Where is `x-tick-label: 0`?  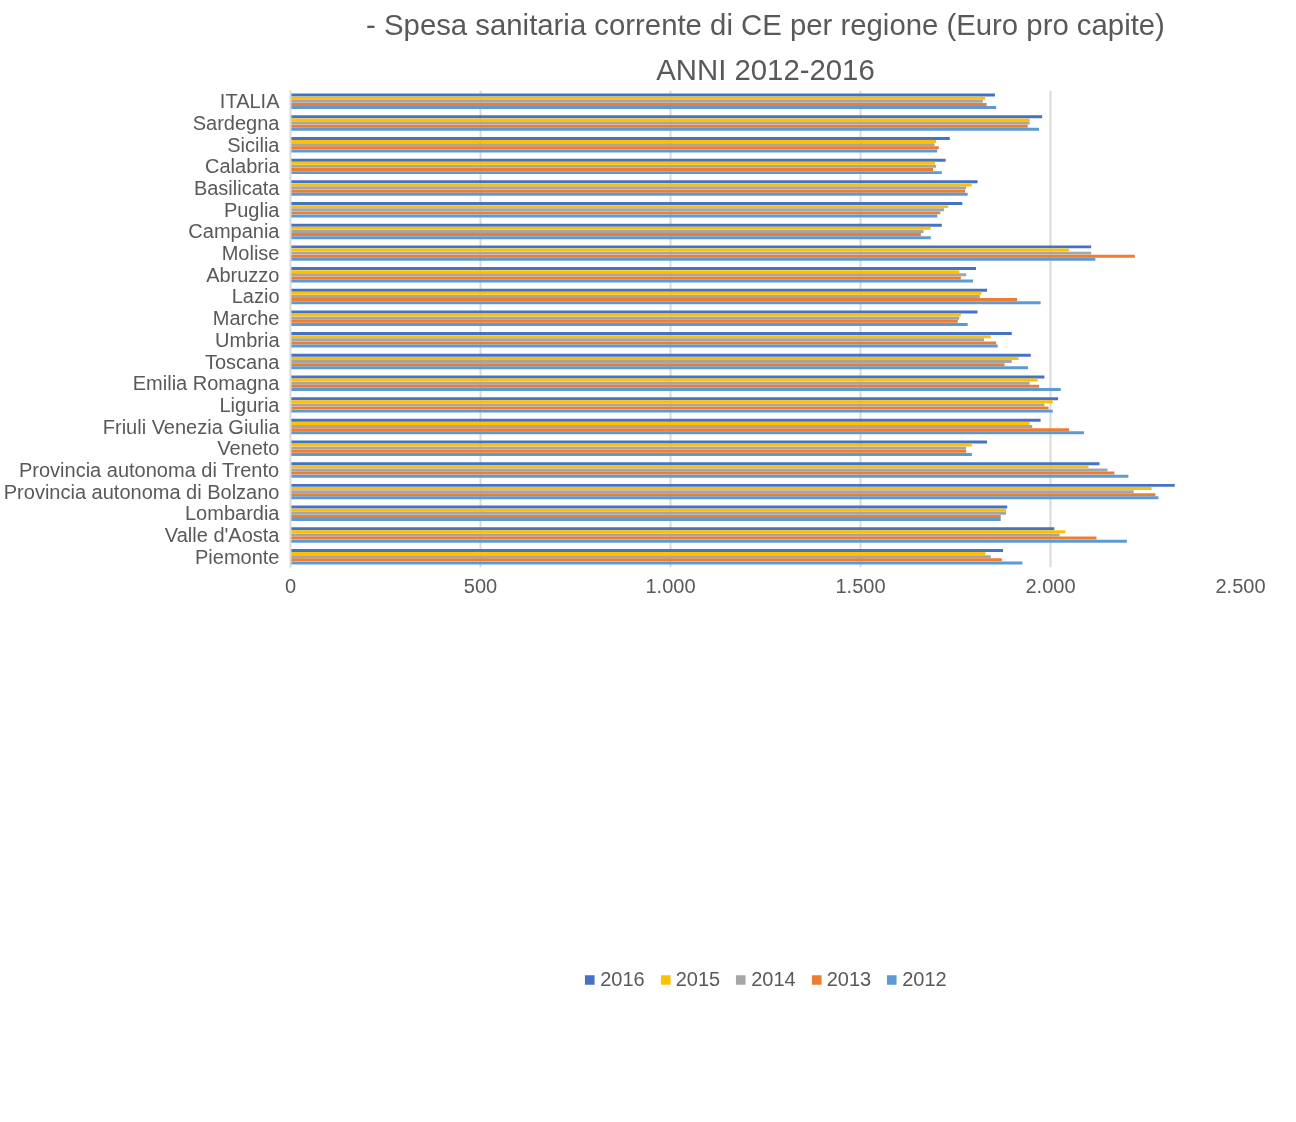 x-tick-label: 0 is located at coordinates (290, 585).